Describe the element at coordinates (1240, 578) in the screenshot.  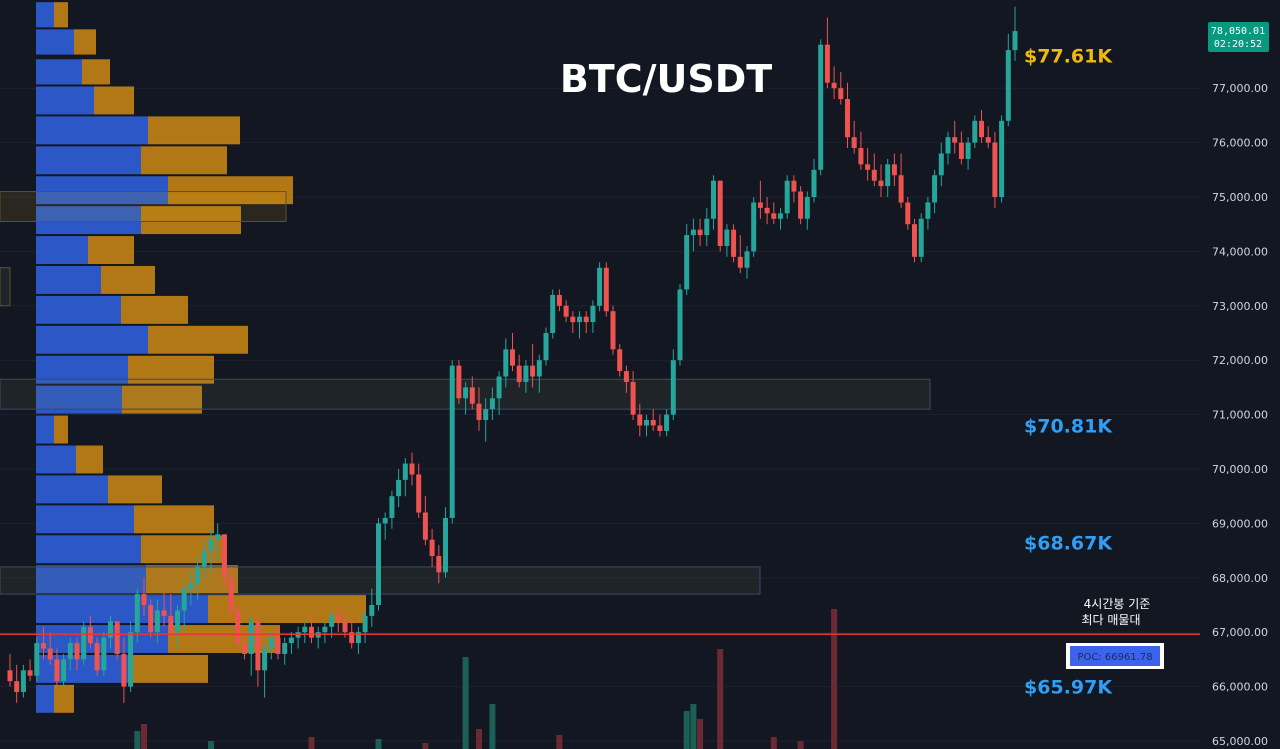
I see `y-tick-label: 68,000.00` at that location.